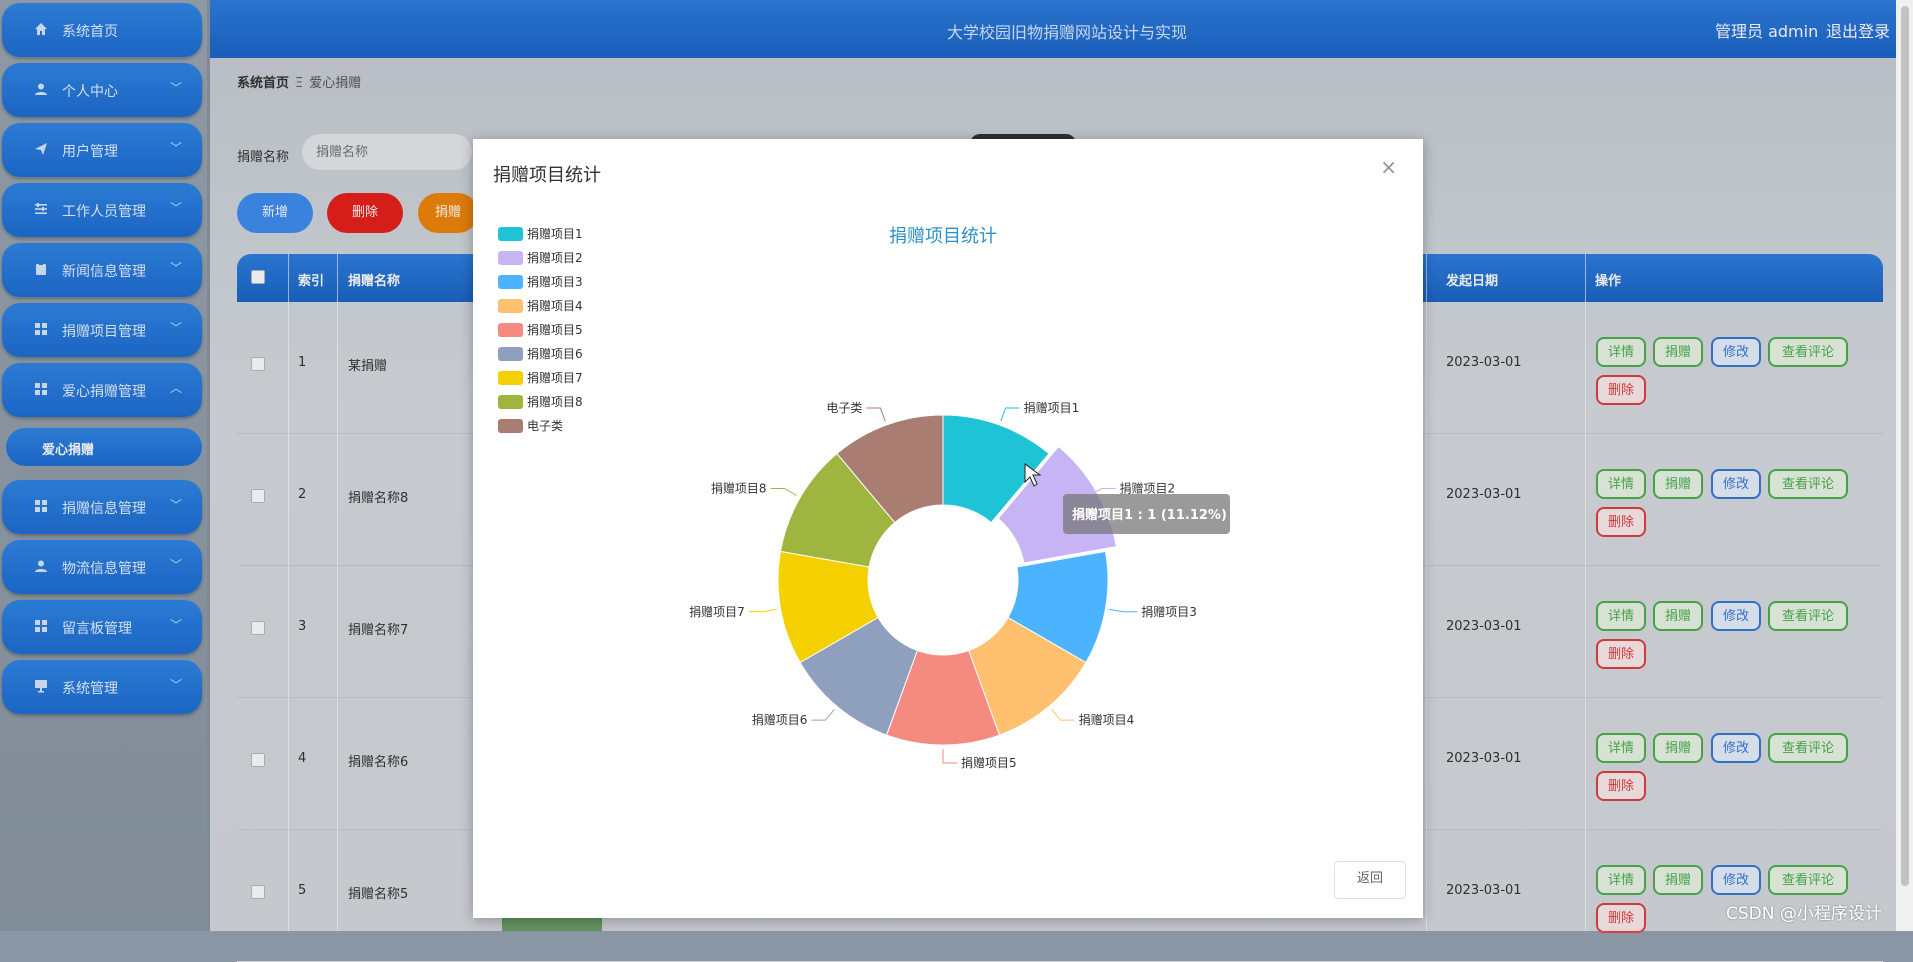  Describe the element at coordinates (41, 89) in the screenshot. I see `user-icon` at that location.